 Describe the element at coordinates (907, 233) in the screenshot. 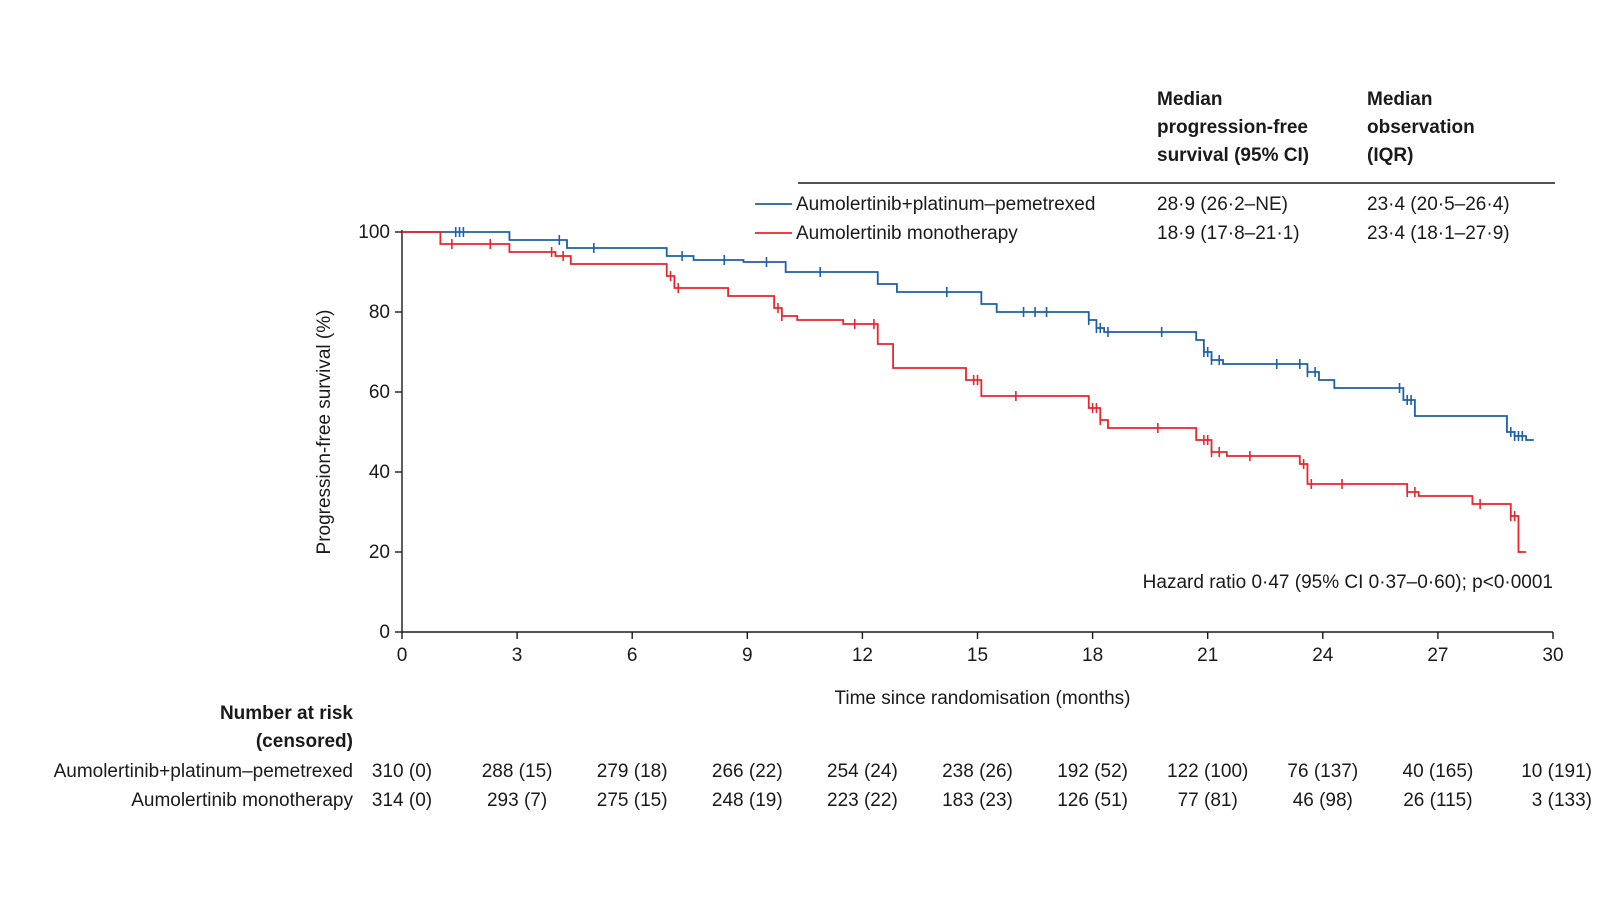

I see `legend-label: Aumolertinib monotherapy` at that location.